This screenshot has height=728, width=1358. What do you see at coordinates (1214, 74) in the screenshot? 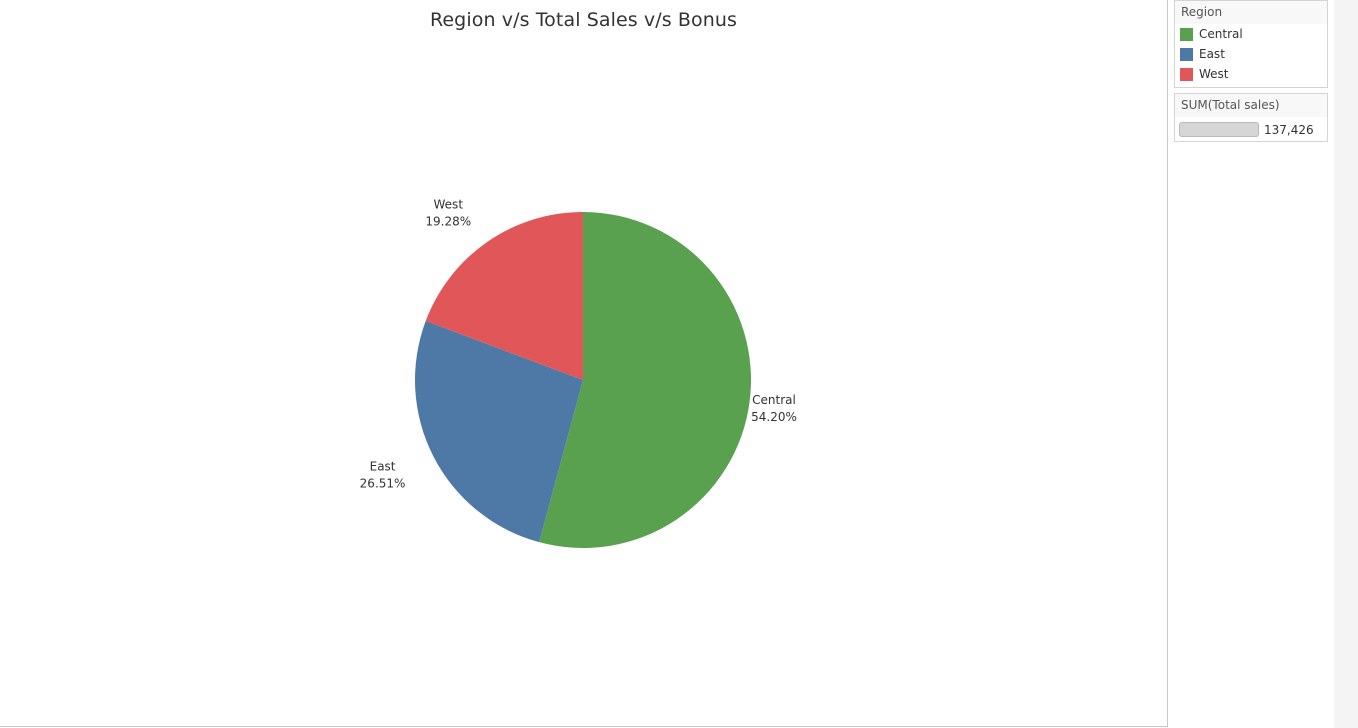
I see `legend-label: West` at bounding box center [1214, 74].